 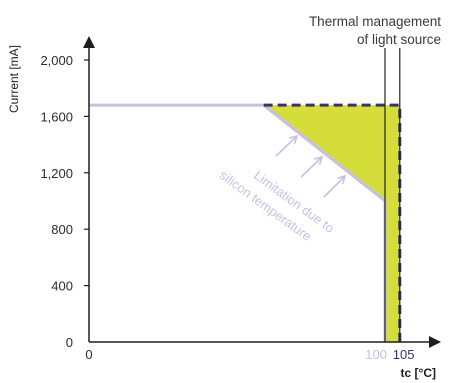 I want to click on y-tick-label: 2,000, so click(x=56, y=60).